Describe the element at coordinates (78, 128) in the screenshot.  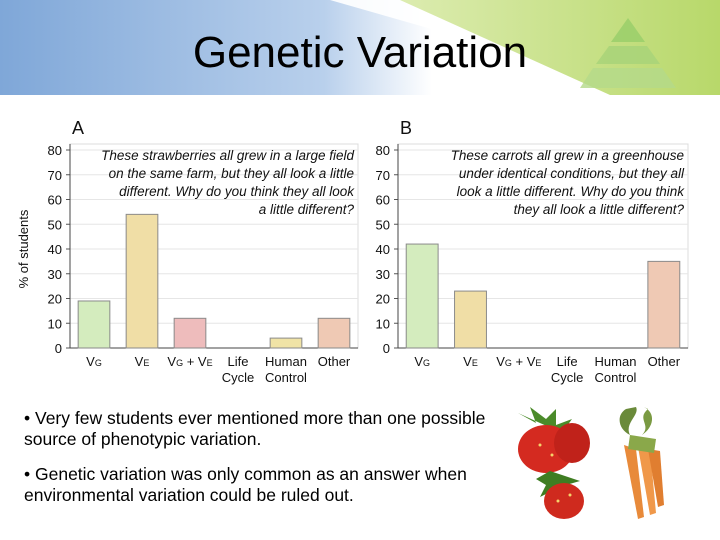
I see `panel-label: A` at that location.